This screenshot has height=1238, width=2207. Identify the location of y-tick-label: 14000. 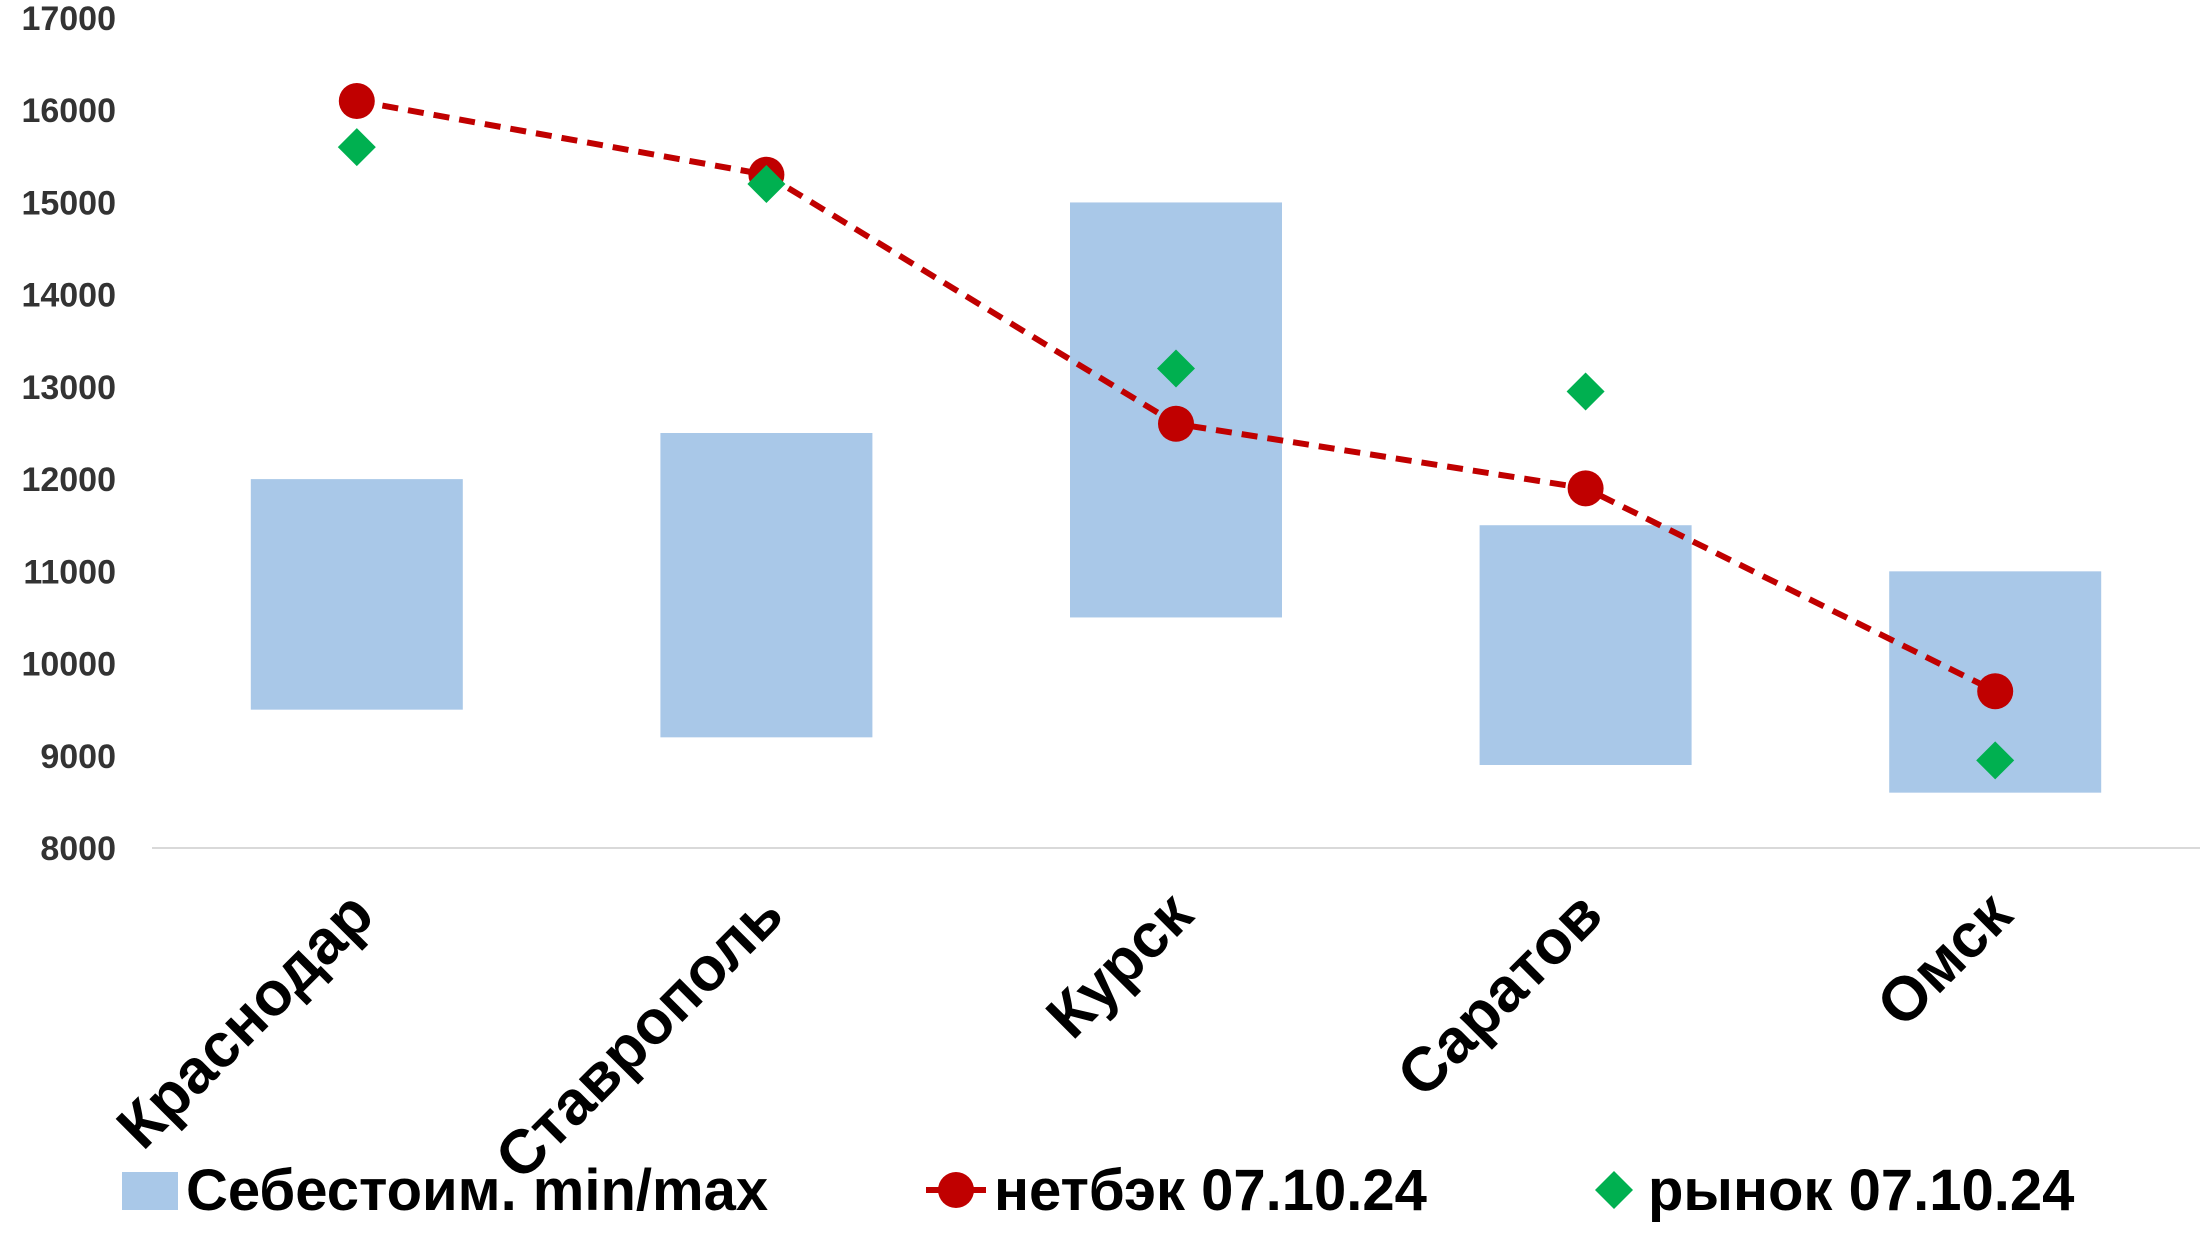
(68, 296).